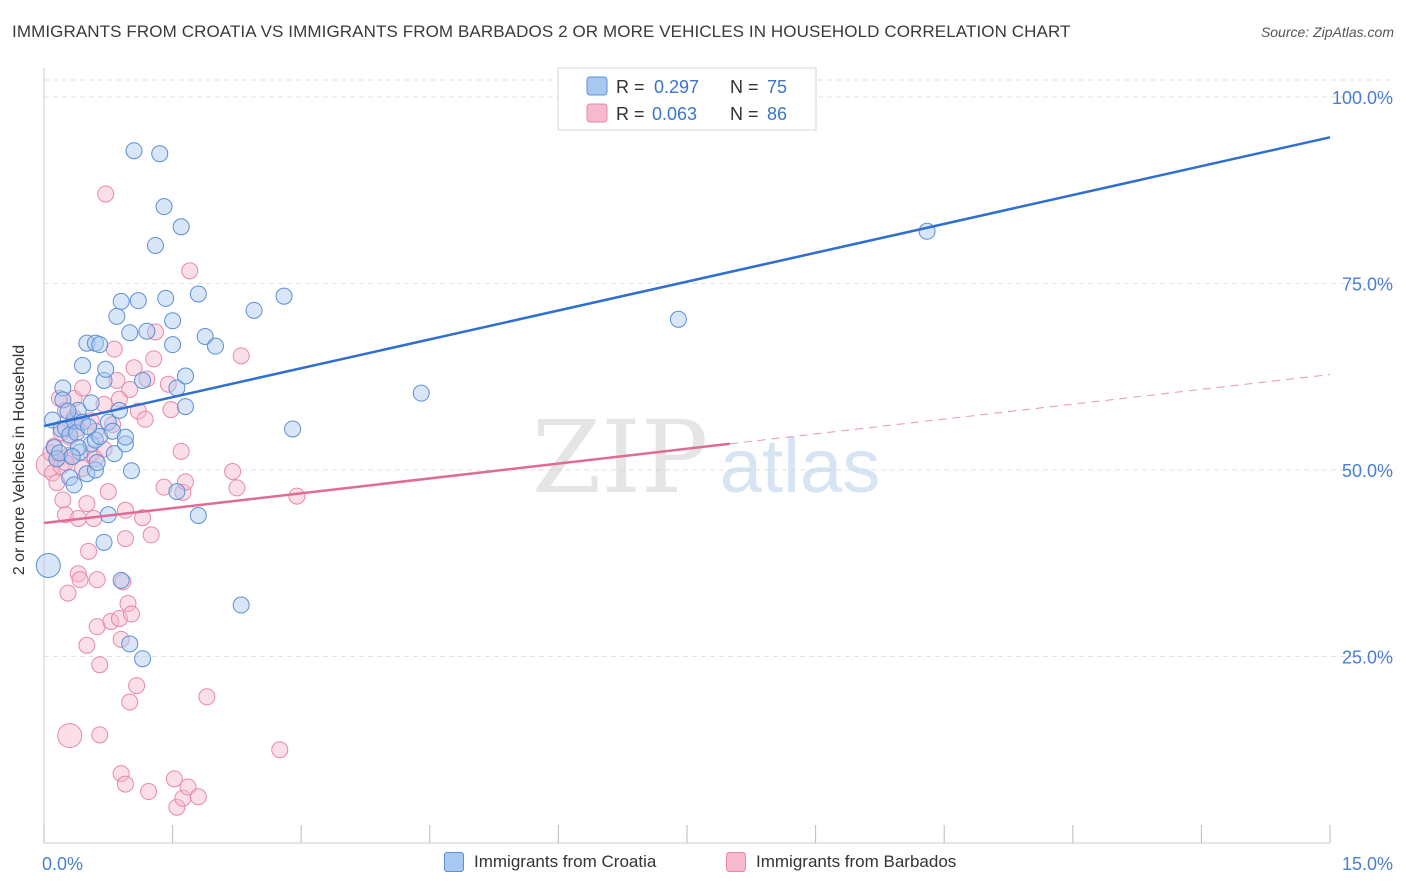 The height and width of the screenshot is (892, 1406). I want to click on y-tick-label: 75.0%, so click(1367, 285).